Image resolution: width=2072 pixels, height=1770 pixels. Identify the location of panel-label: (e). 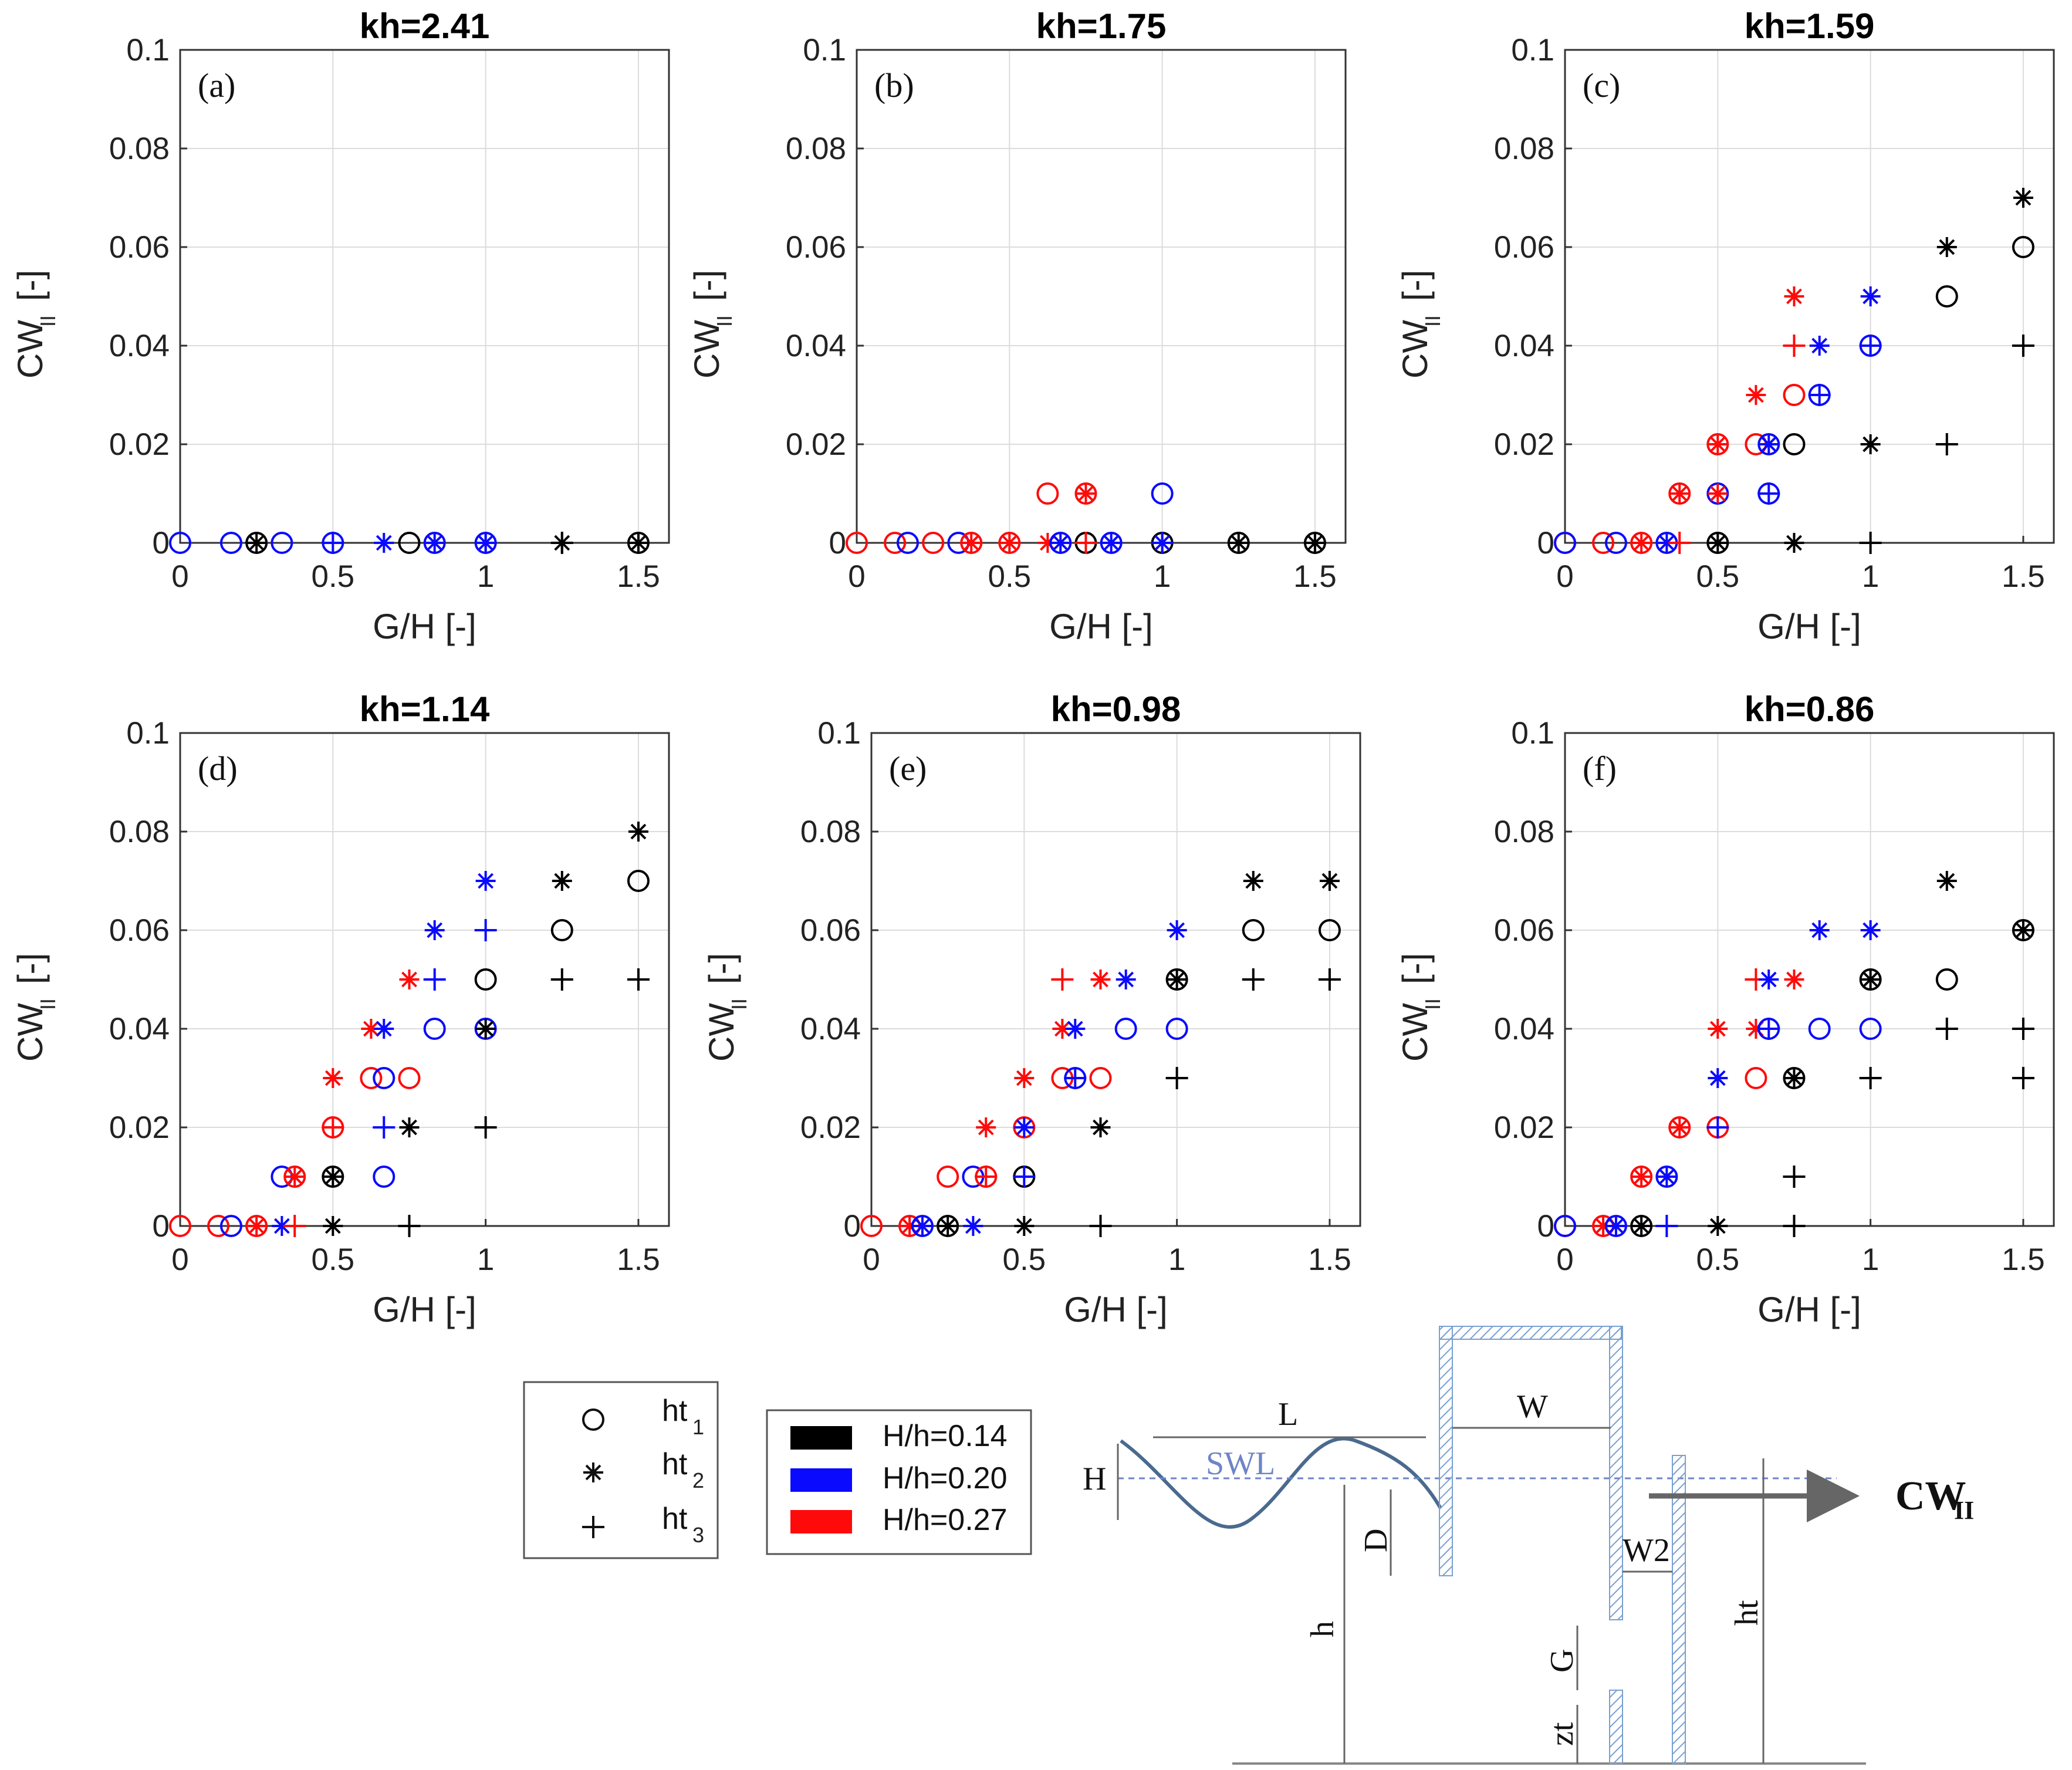
(908, 768).